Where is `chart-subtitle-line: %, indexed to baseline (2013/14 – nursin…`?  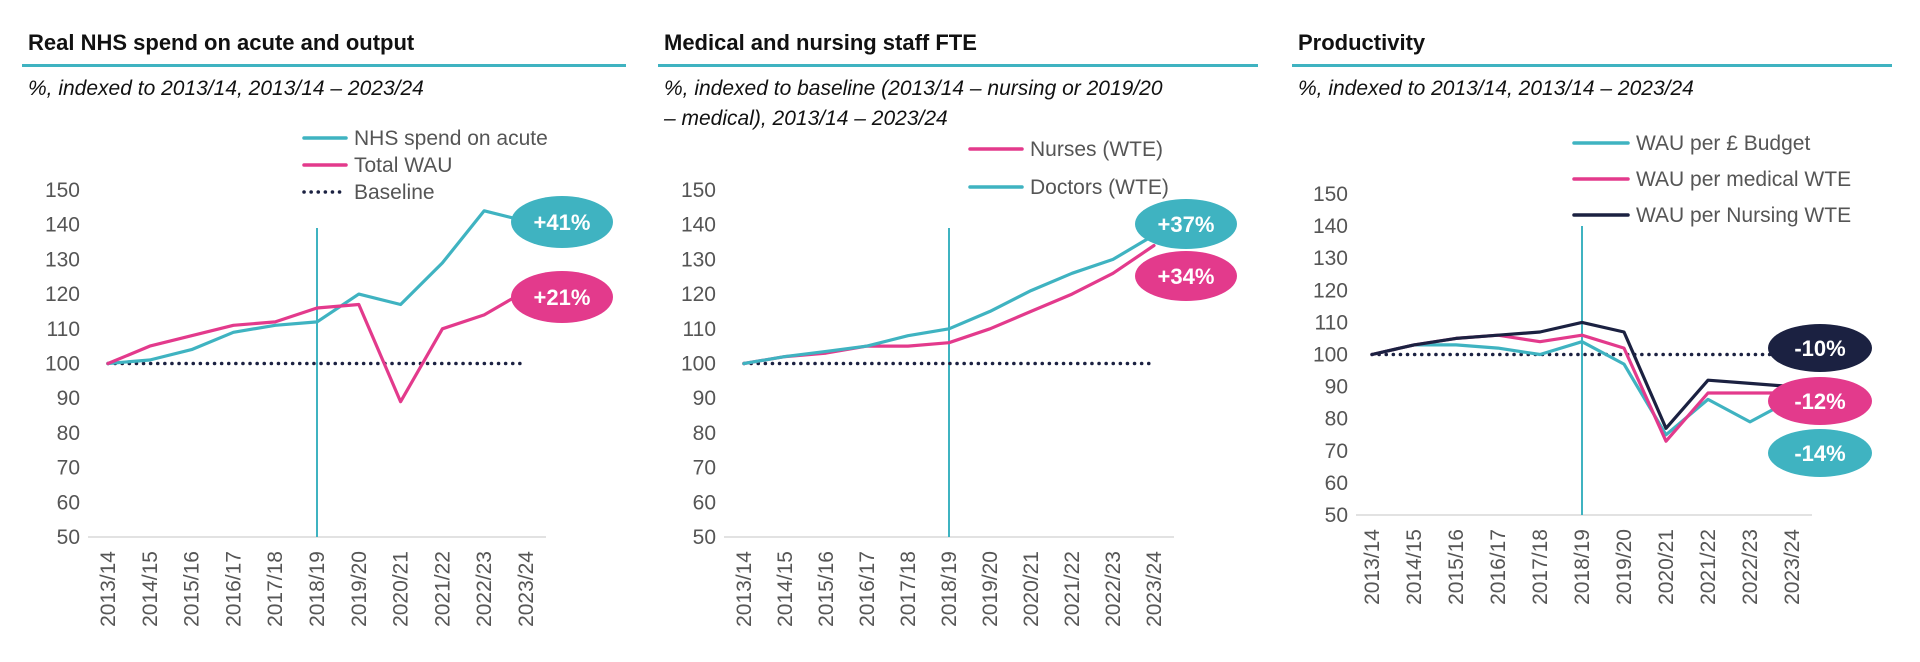 chart-subtitle-line: %, indexed to baseline (2013/14 – nursin… is located at coordinates (913, 88).